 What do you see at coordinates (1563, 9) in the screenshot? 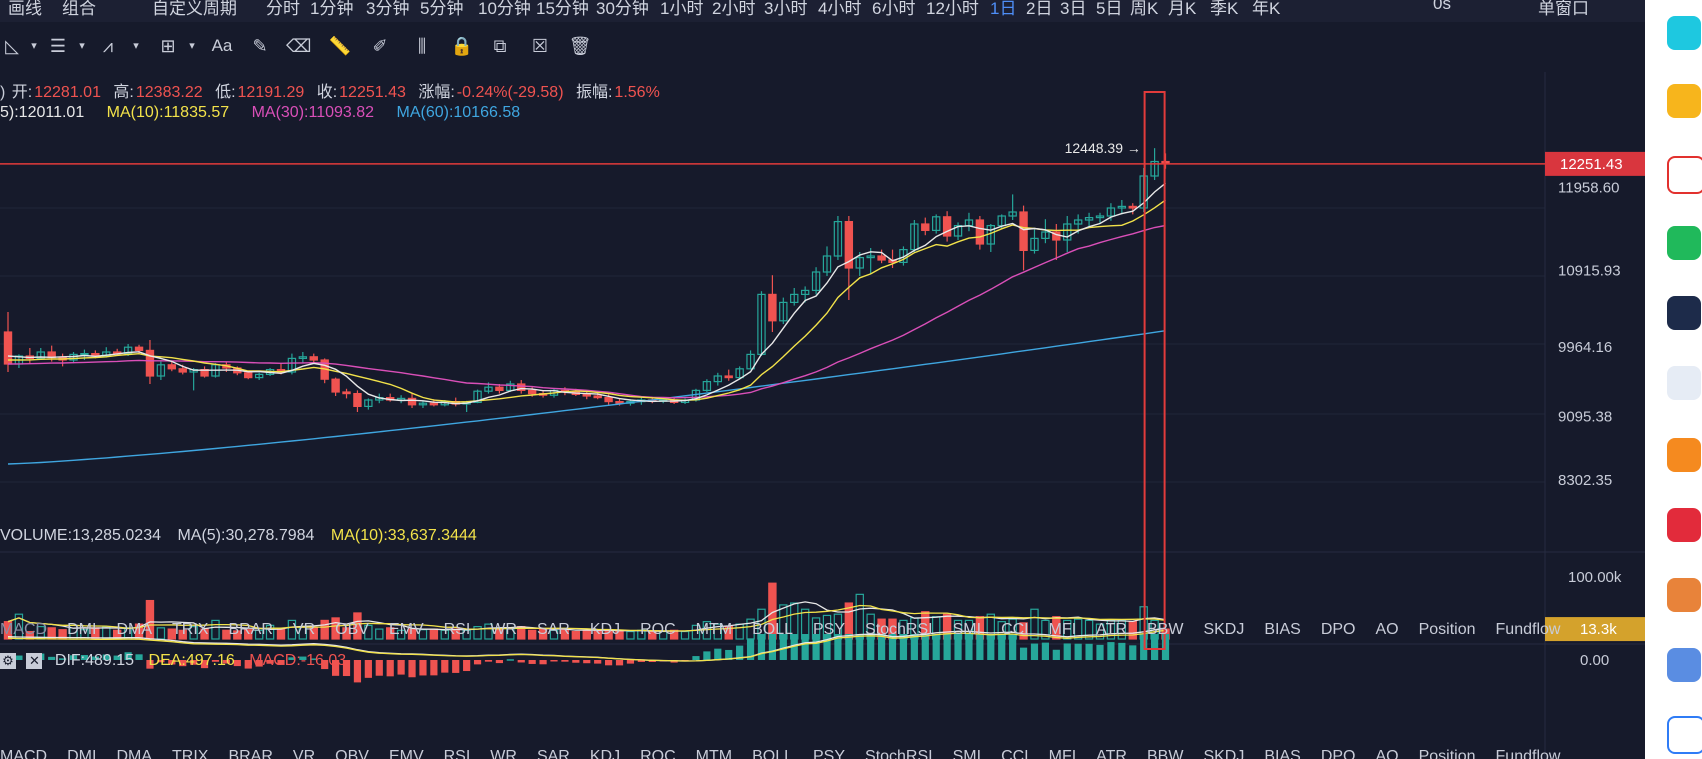
I see `timeframe-item: 单窗口` at bounding box center [1563, 9].